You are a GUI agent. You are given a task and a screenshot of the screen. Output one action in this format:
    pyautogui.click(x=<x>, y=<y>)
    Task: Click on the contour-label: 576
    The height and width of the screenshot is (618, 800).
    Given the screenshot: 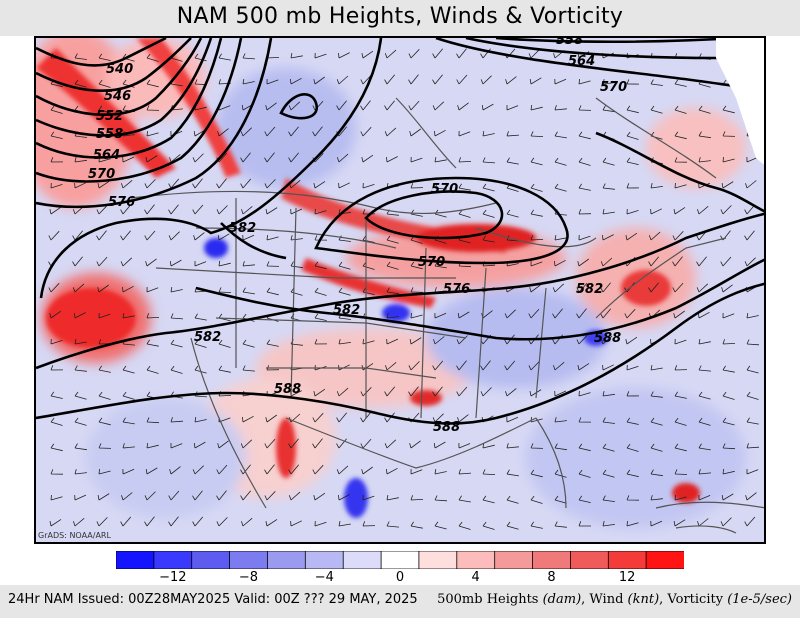 What is the action you would take?
    pyautogui.click(x=456, y=289)
    